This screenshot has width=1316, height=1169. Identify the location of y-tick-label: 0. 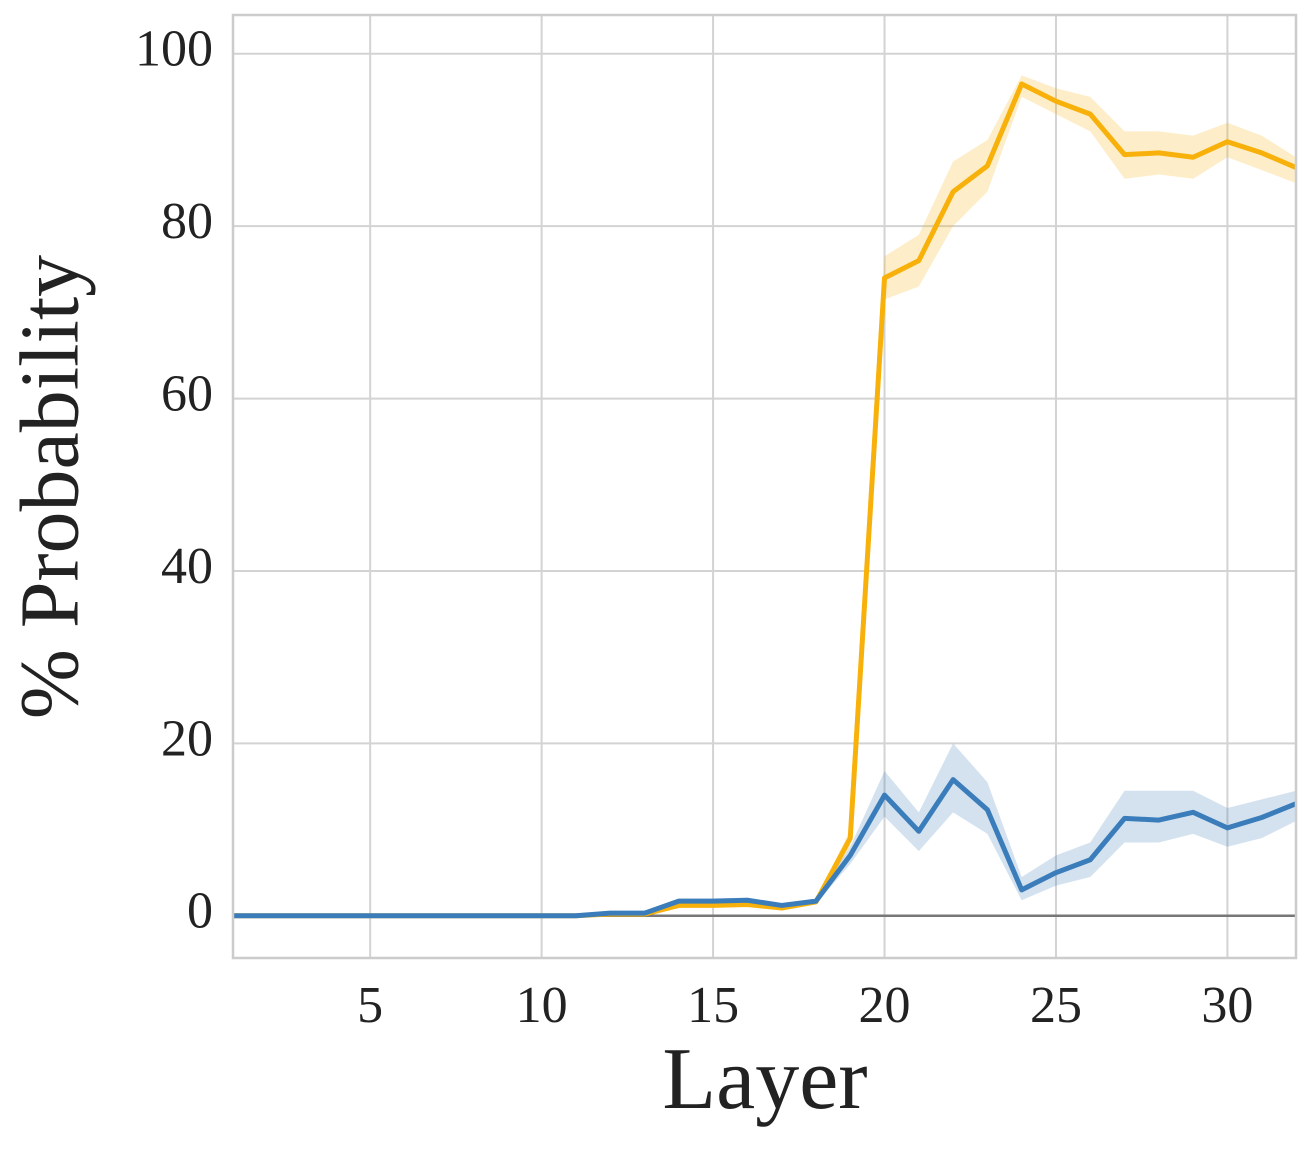
(200, 911).